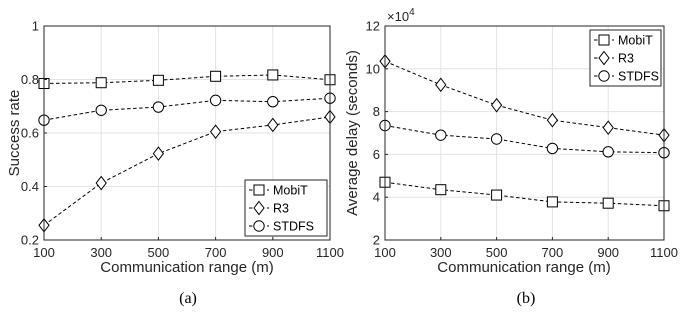 The height and width of the screenshot is (320, 691). I want to click on panel-a-caption: (a), so click(188, 298).